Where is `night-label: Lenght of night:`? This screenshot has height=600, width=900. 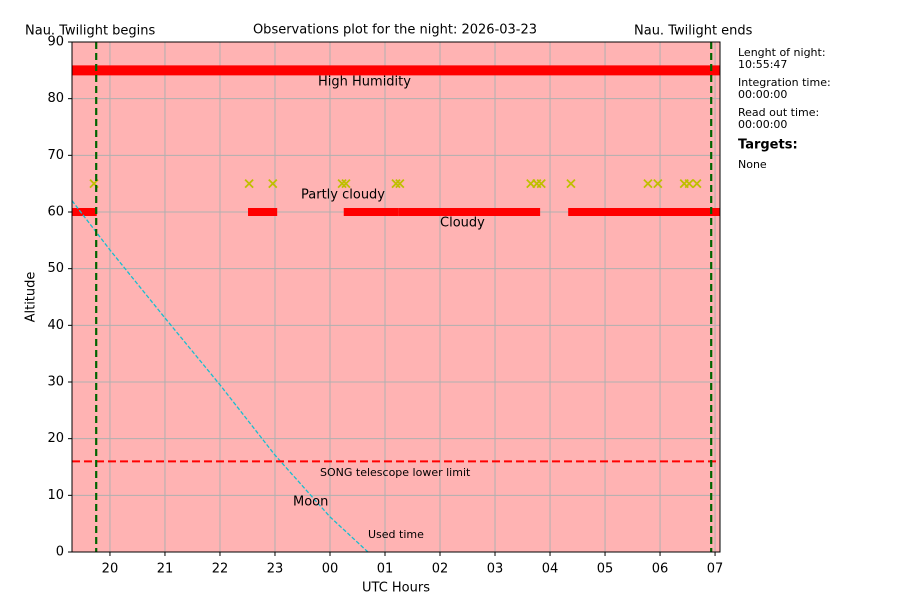
night-label: Lenght of night: is located at coordinates (782, 52).